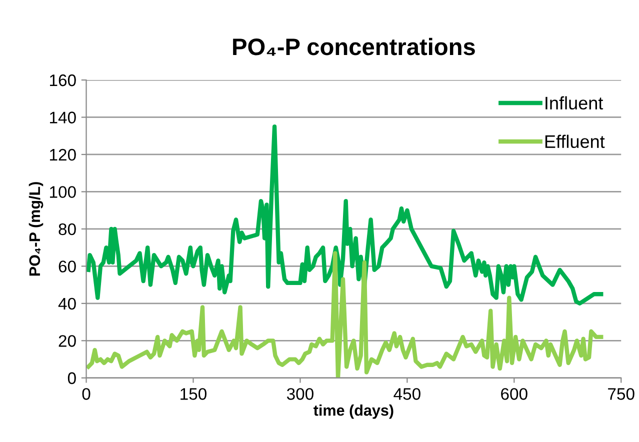 Image resolution: width=639 pixels, height=442 pixels. I want to click on x-tick-label: 0, so click(86, 394).